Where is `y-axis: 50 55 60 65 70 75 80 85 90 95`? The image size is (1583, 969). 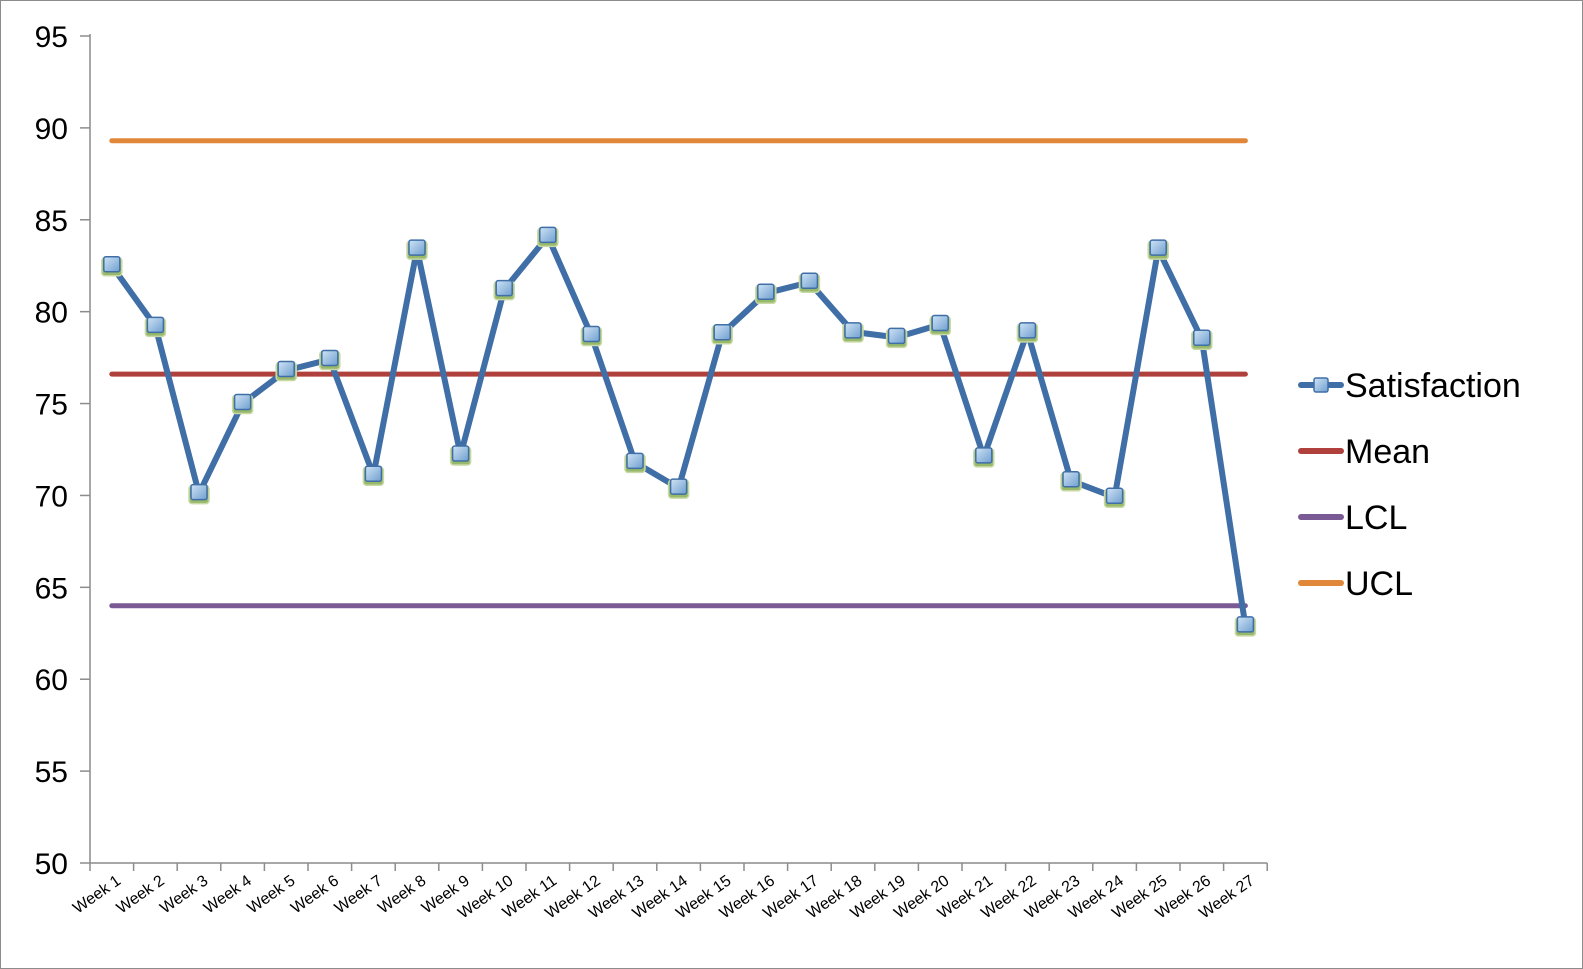 y-axis: 50 55 60 65 70 75 80 85 90 95 is located at coordinates (63, 451).